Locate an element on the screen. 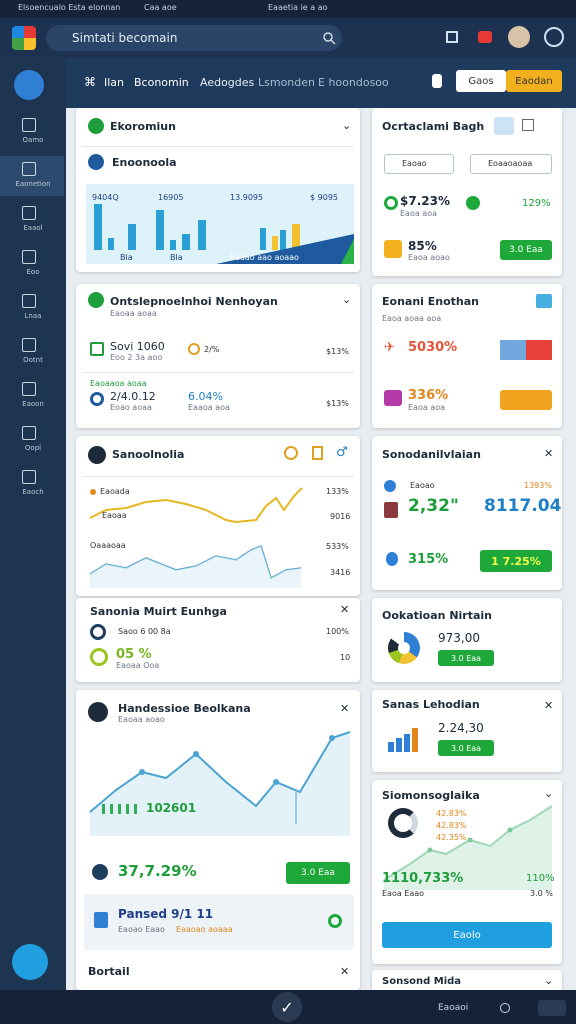 Image resolution: width=576 pixels, height=1024 pixels. search-icon is located at coordinates (329, 38).